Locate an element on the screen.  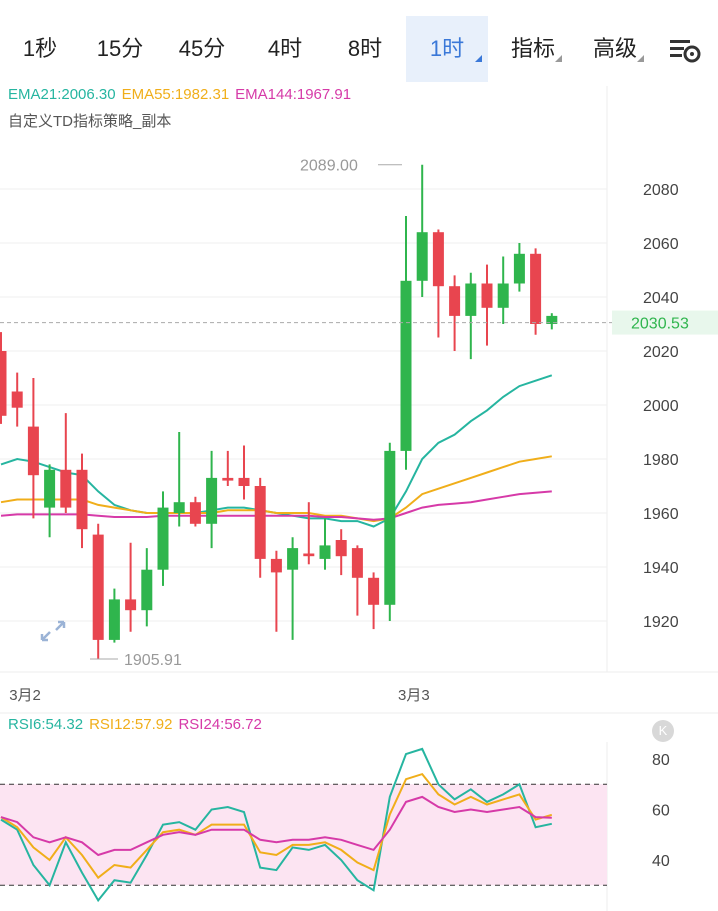
tab-2: 15分 is located at coordinates (120, 49).